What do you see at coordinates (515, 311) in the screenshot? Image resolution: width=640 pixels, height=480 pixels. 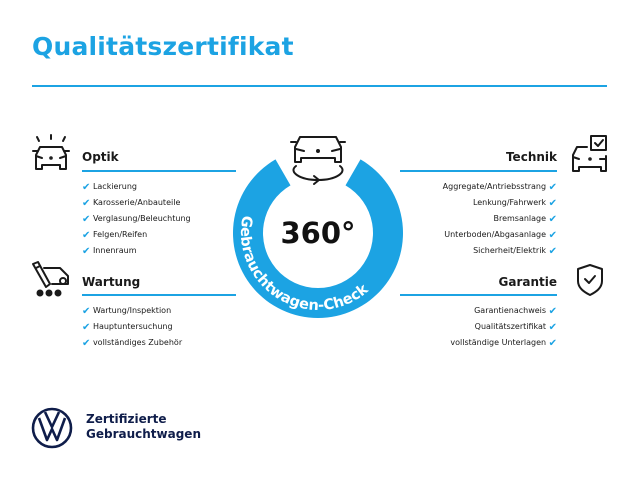 I see `list-item: Garantienachweis ✔` at bounding box center [515, 311].